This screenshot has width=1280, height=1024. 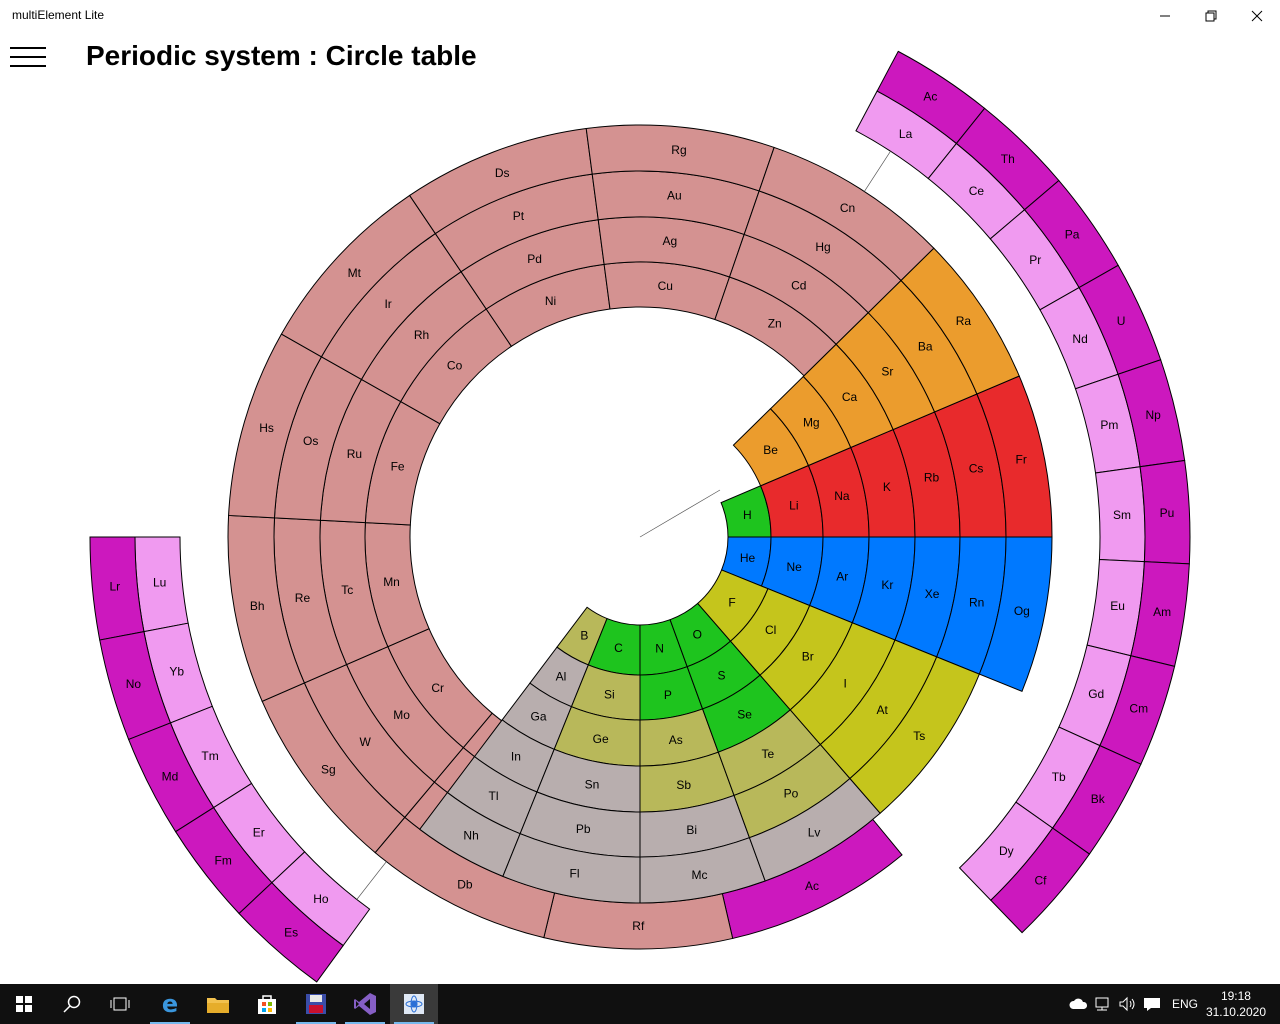 I want to click on element-symbol-ho: Ho, so click(x=321, y=899).